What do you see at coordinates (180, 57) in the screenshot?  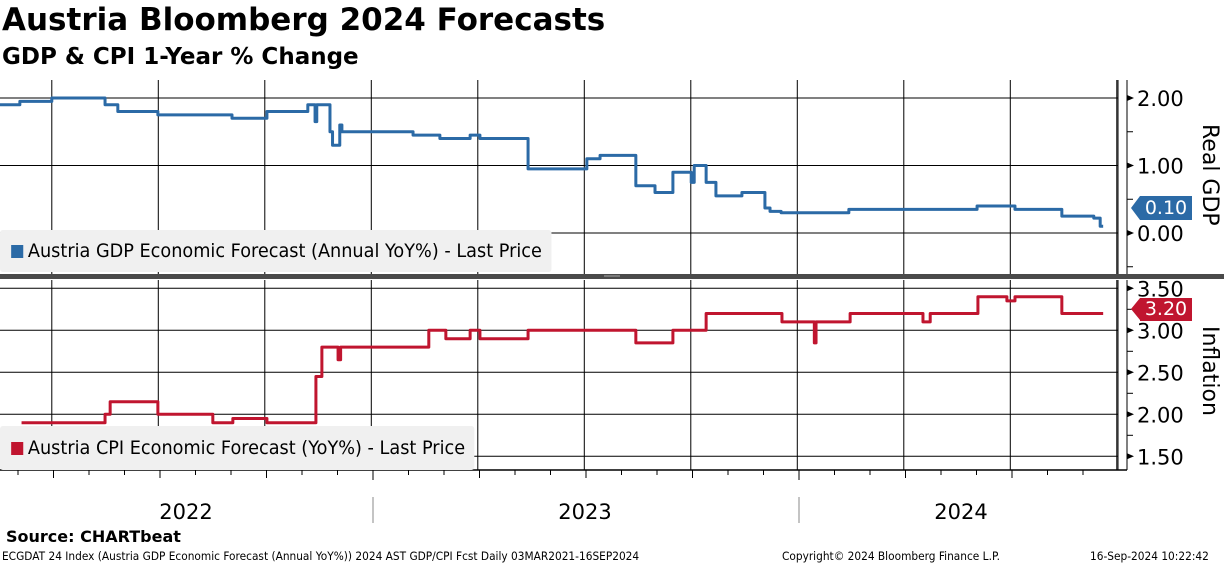 I see `chart-subtitle: GDP & CPI 1-Year % Change` at bounding box center [180, 57].